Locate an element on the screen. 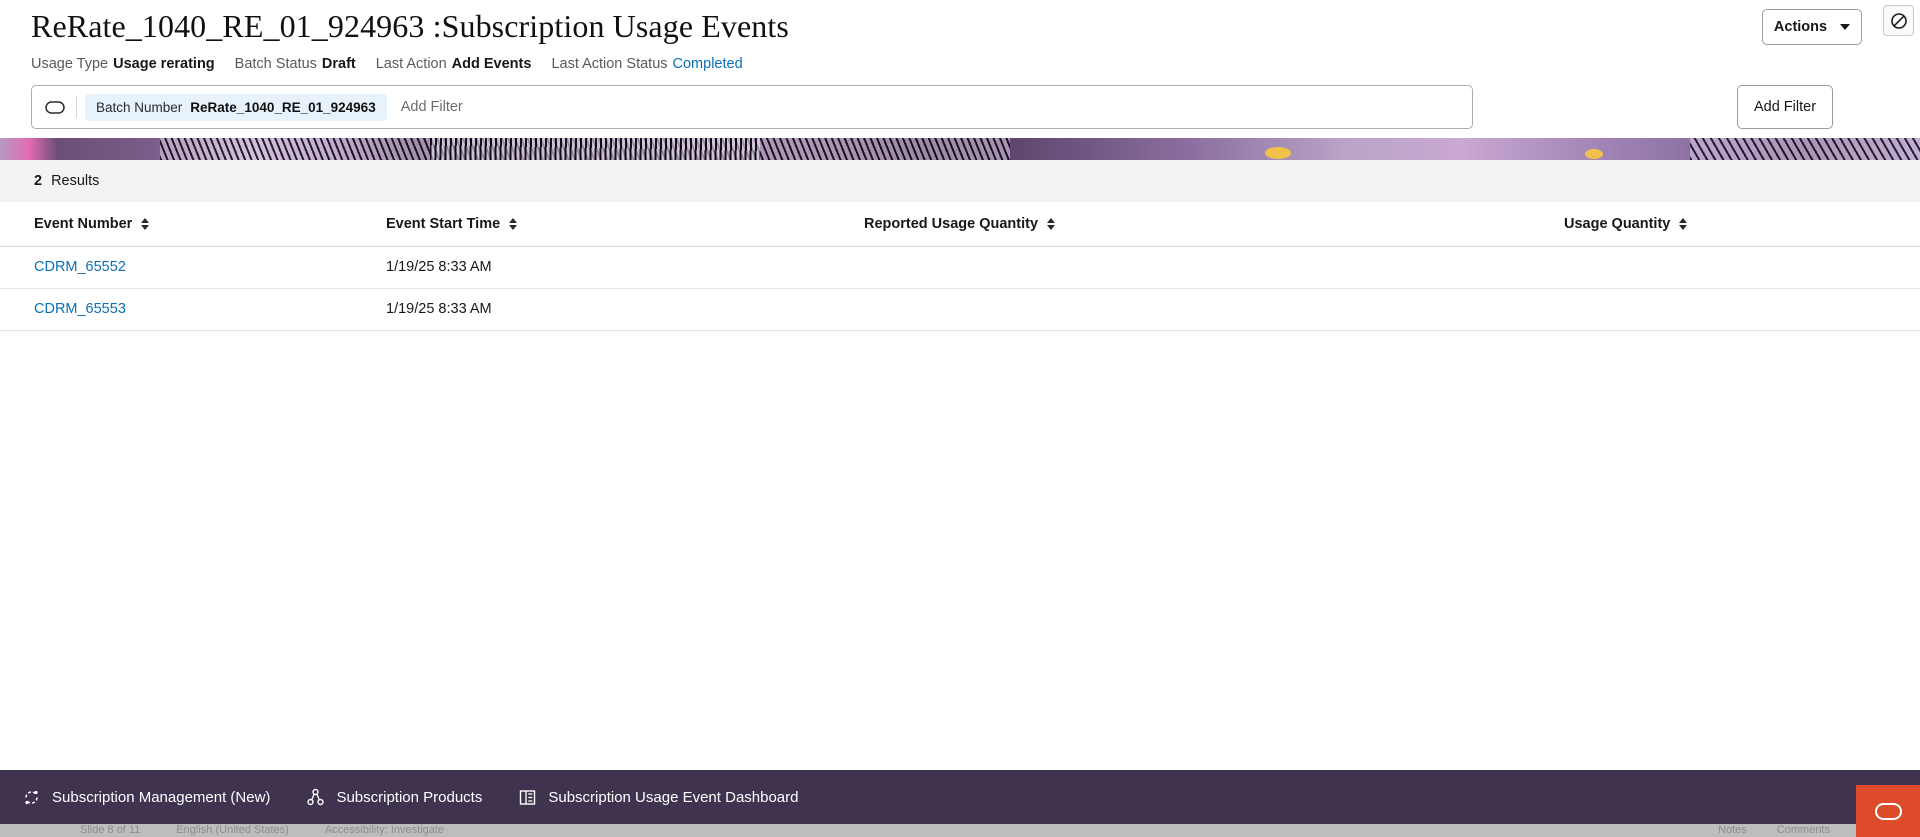  block-circle-slash-icon is located at coordinates (1898, 20).